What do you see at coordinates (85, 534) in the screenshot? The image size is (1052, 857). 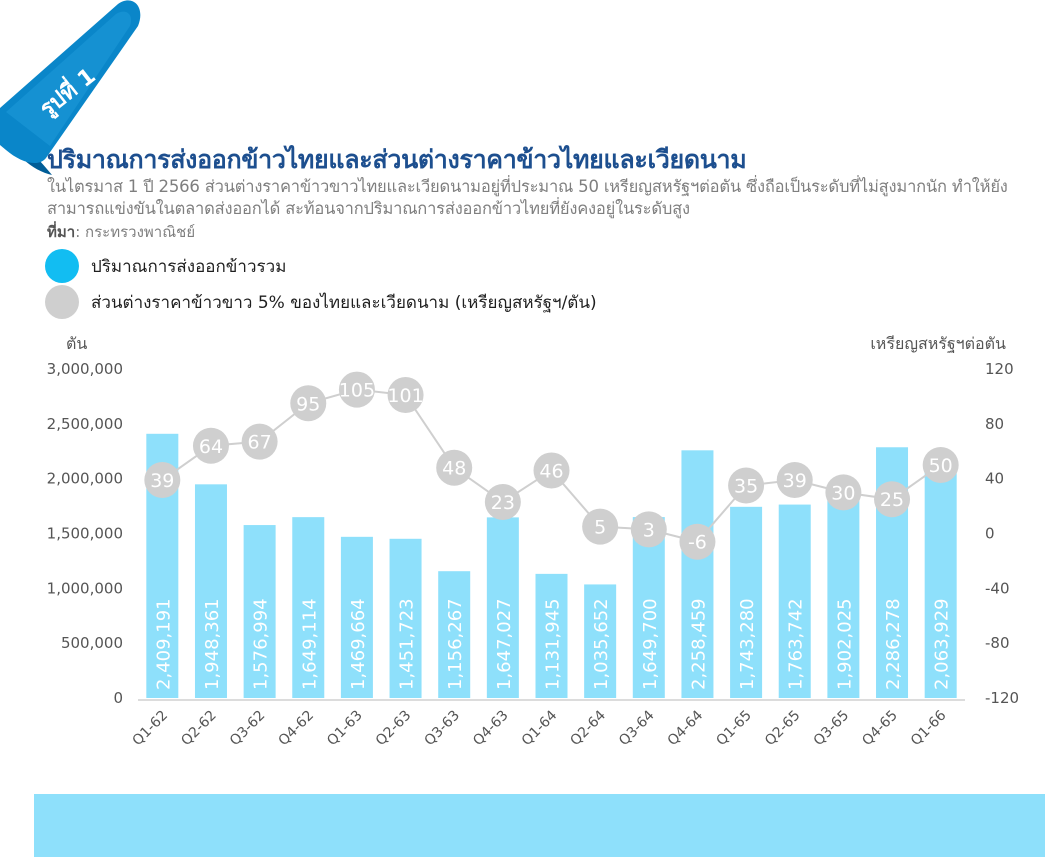 I see `y-tick-label: 1,500,000` at bounding box center [85, 534].